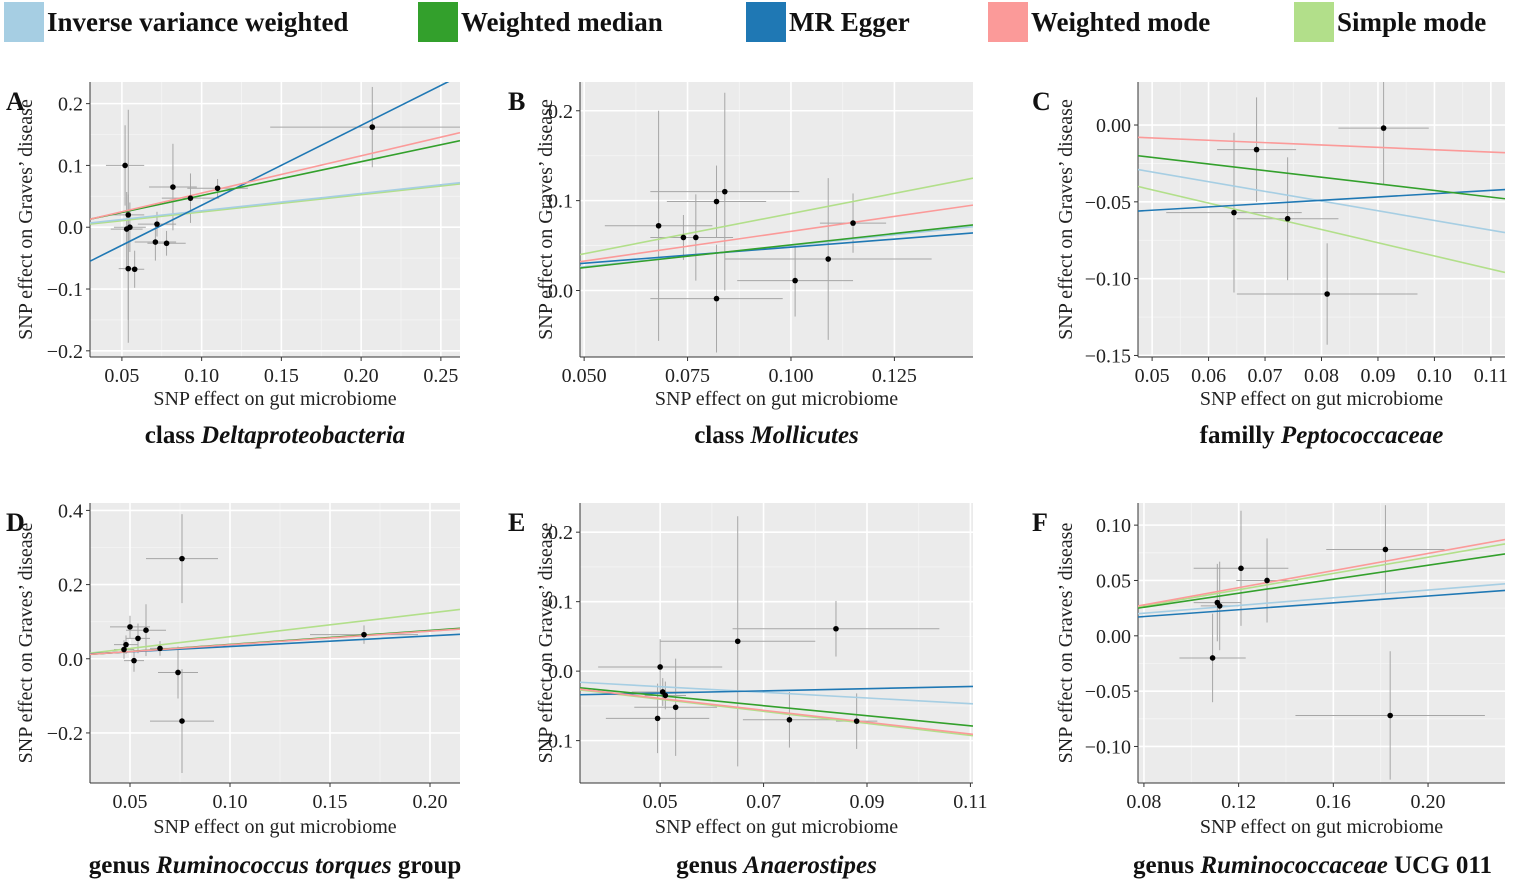  What do you see at coordinates (1294, 865) in the screenshot?
I see `caption-f-italic: Ruminococcaceae` at bounding box center [1294, 865].